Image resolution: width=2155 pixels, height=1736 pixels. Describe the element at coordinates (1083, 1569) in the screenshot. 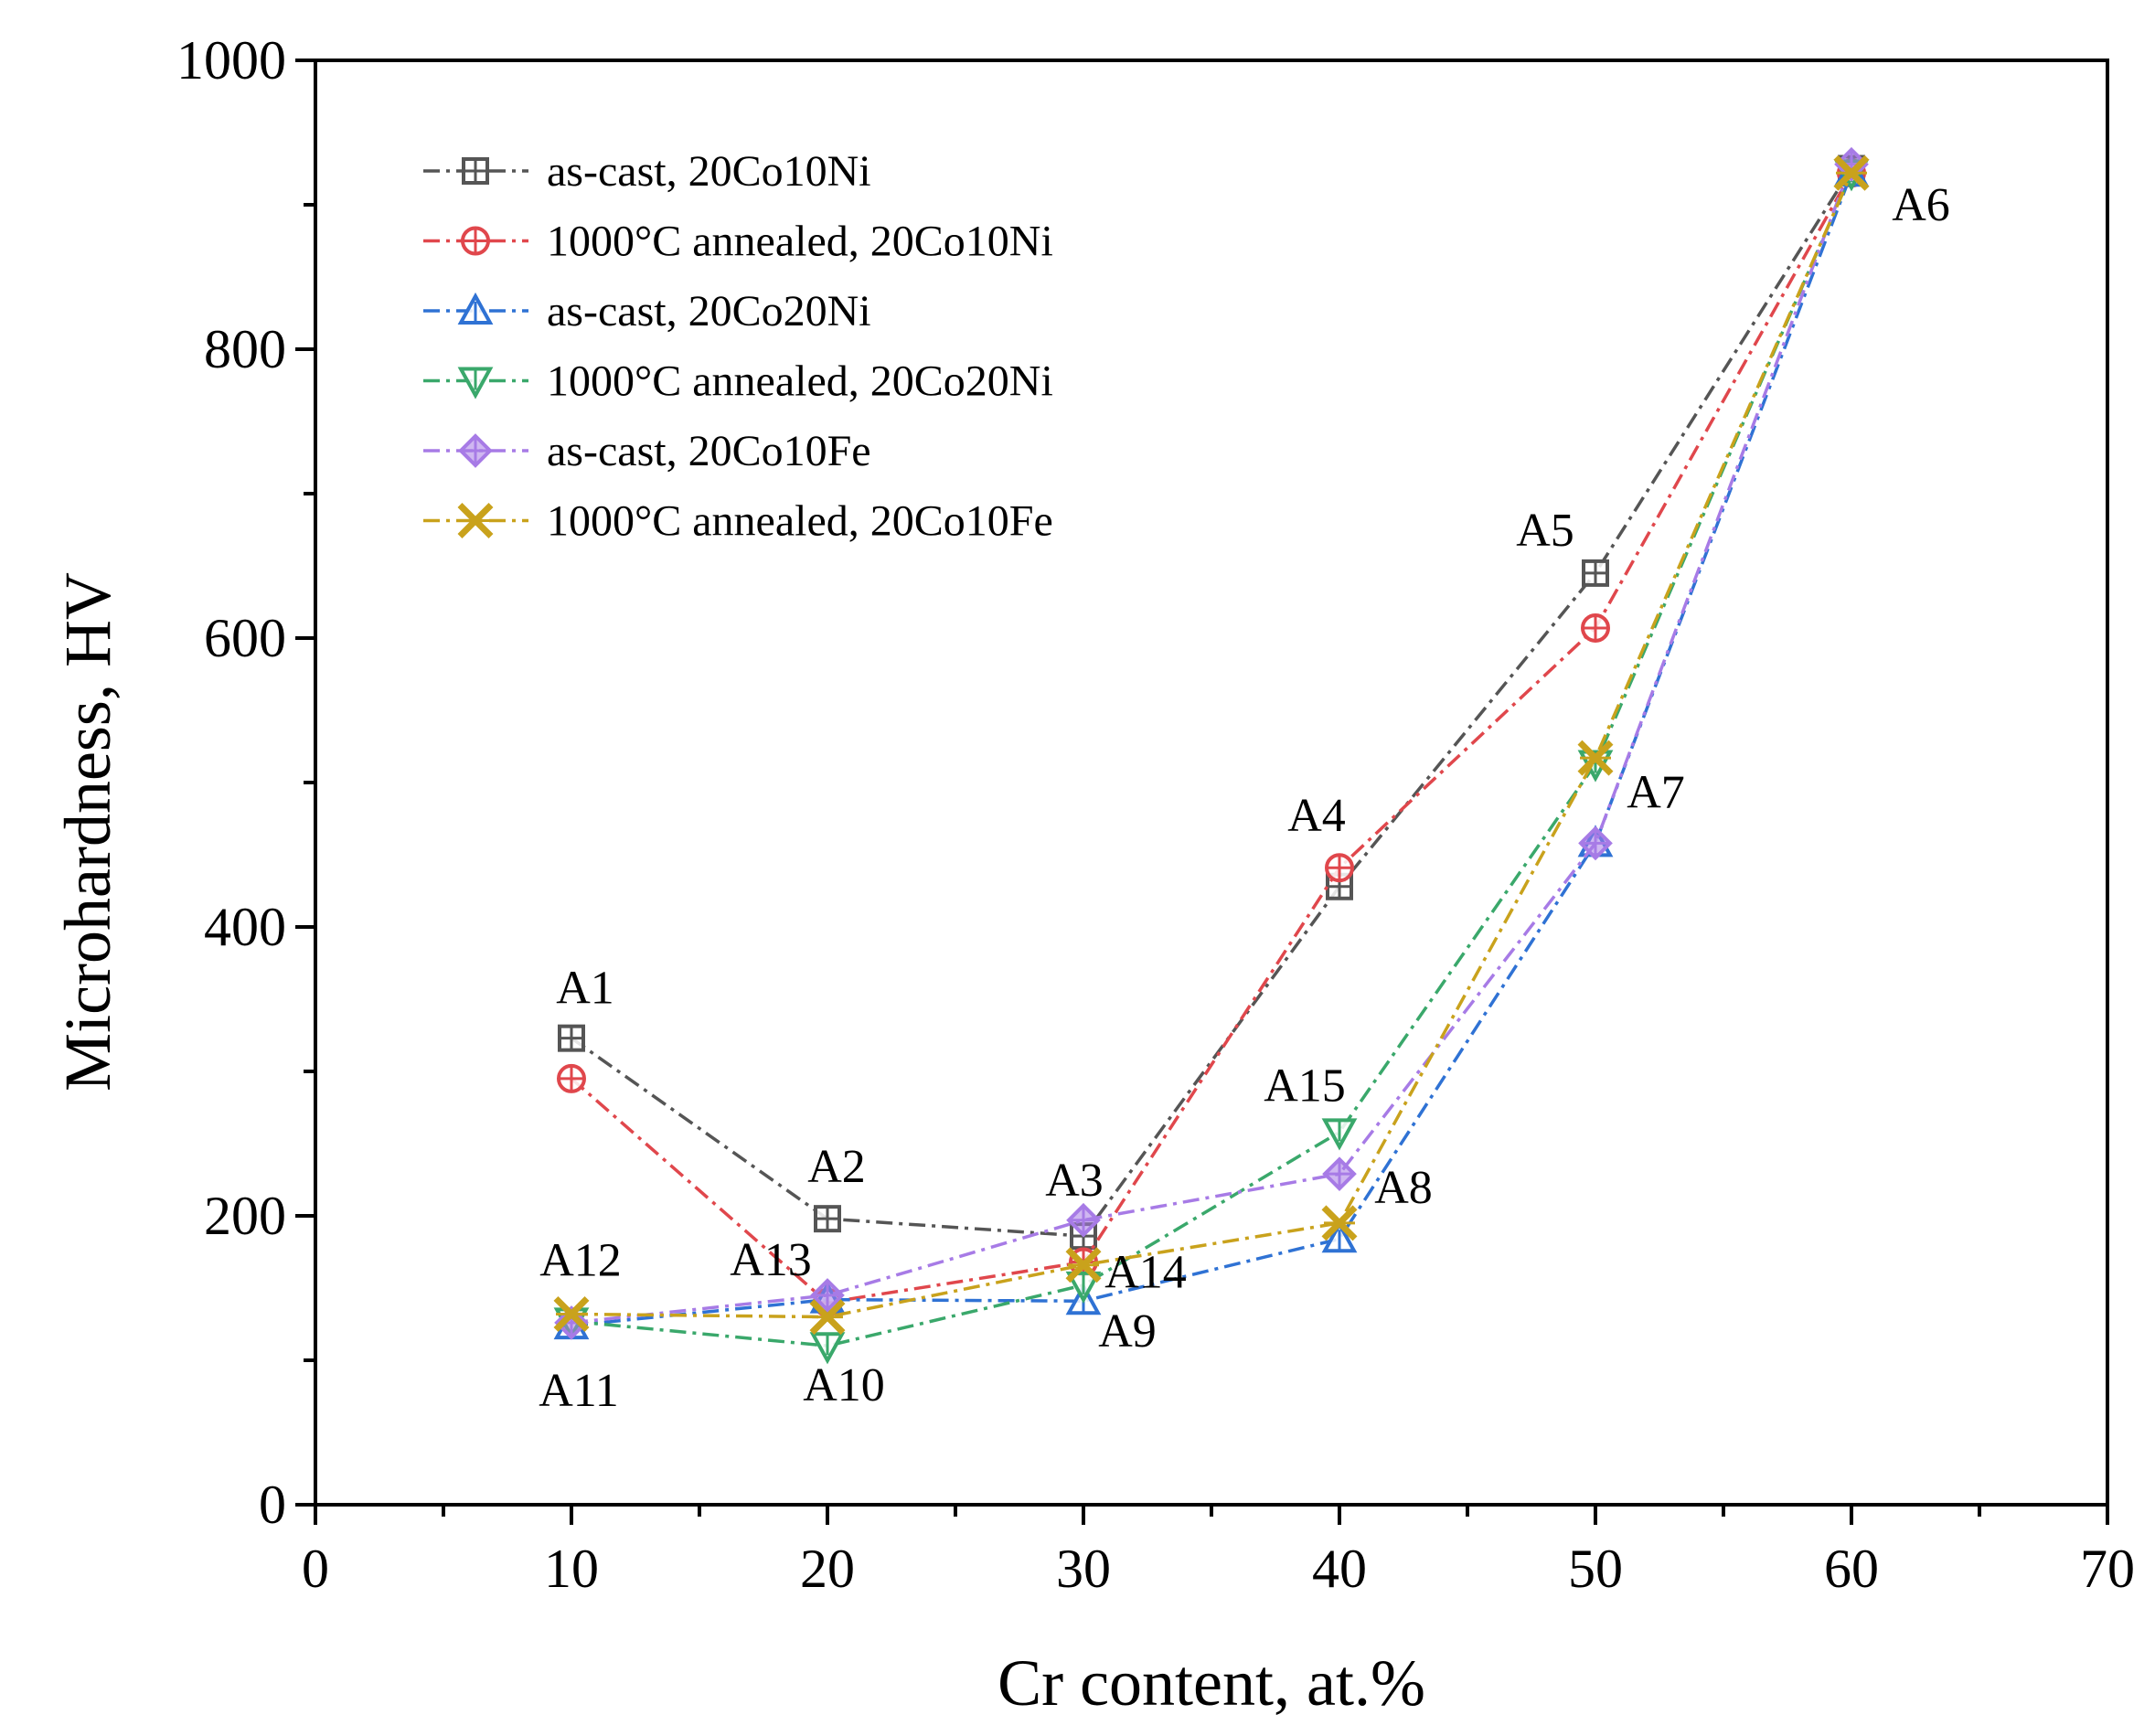

I see `x-tick-label: 30` at that location.